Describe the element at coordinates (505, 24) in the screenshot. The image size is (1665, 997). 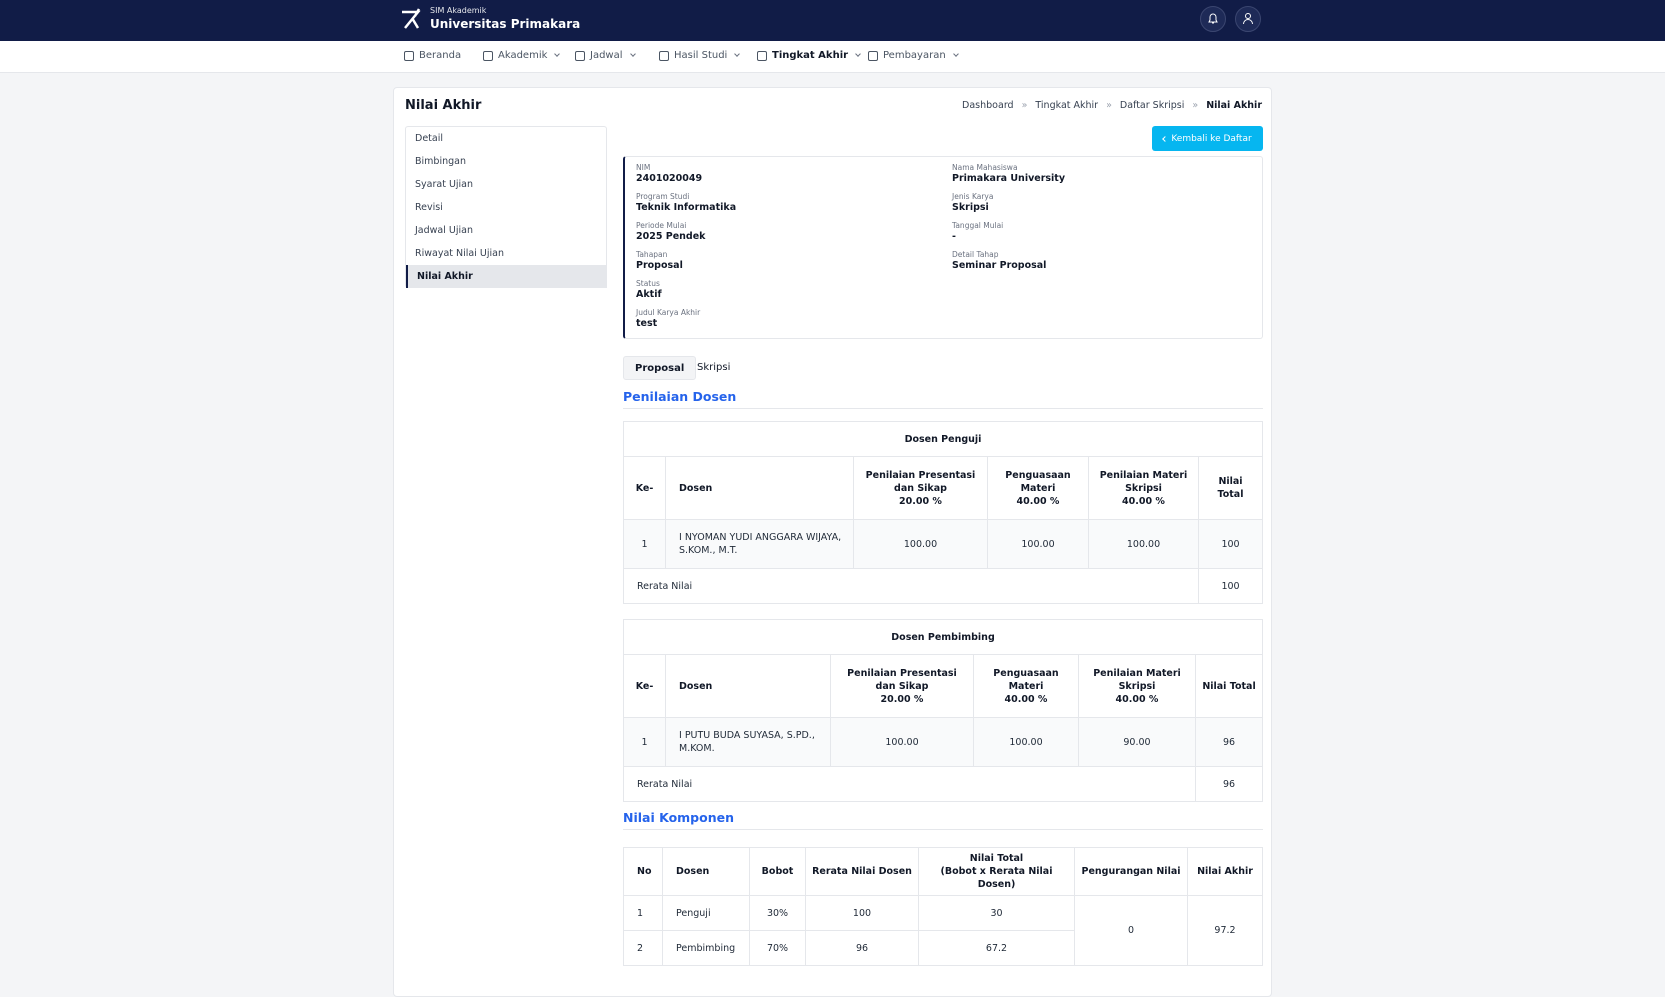
I see `app-title: Universitas Primakara` at that location.